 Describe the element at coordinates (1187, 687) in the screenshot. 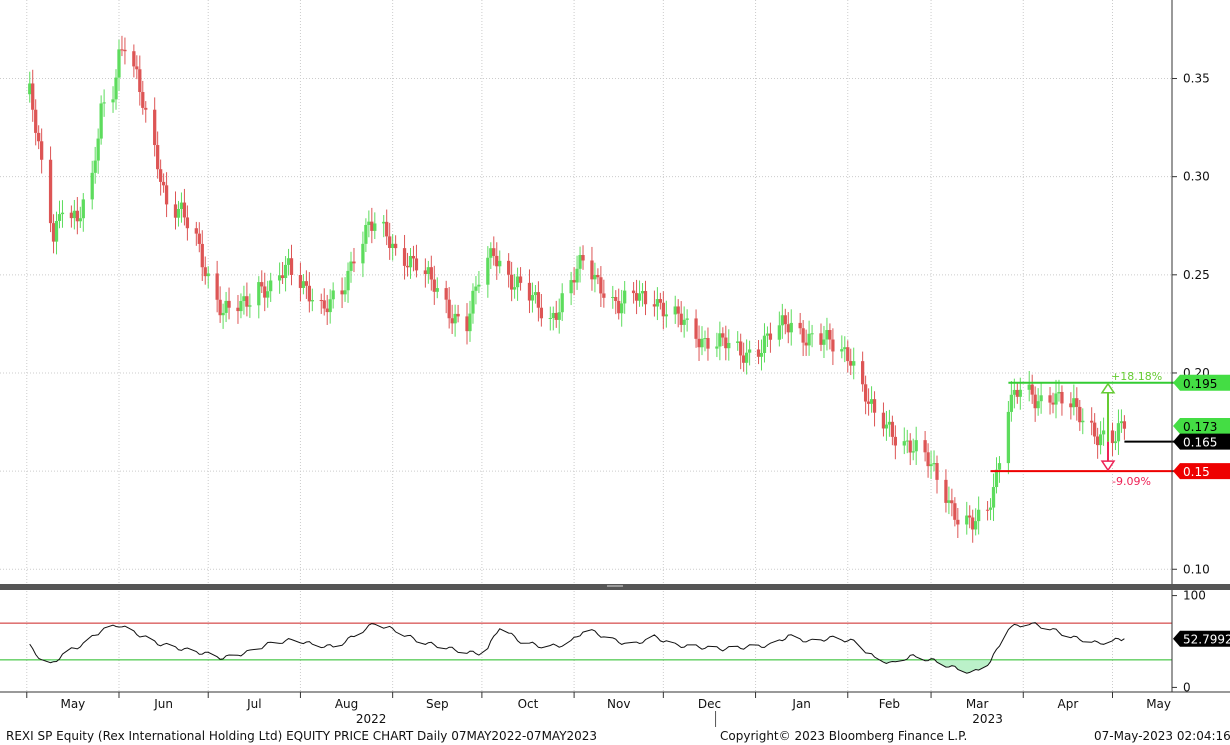

I see `rsi-tick-label: 0` at that location.